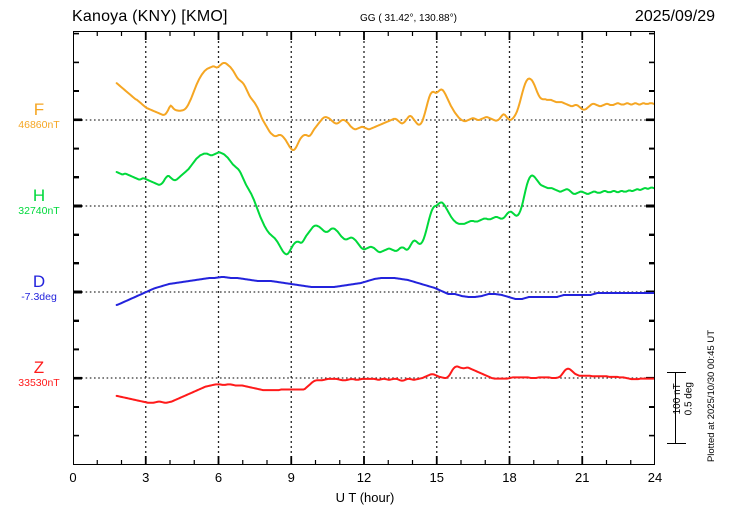 The image size is (730, 520). Describe the element at coordinates (365, 497) in the screenshot. I see `x-axis-title: U T (hour)` at that location.